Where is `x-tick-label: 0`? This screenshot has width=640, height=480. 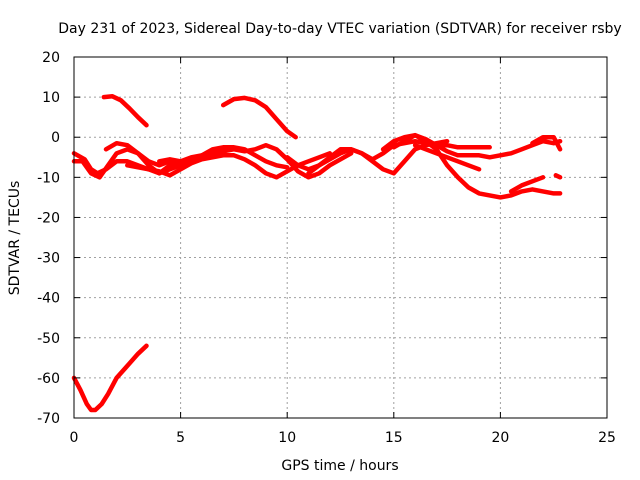 x-tick-label: 0 is located at coordinates (74, 438).